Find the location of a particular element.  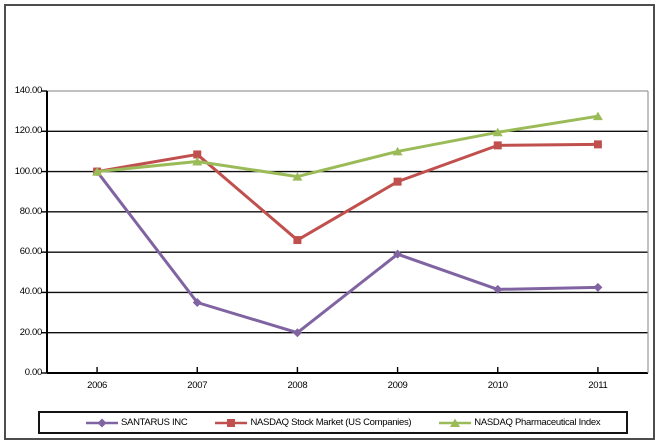

triangle-legend-marker-icon is located at coordinates (455, 422).